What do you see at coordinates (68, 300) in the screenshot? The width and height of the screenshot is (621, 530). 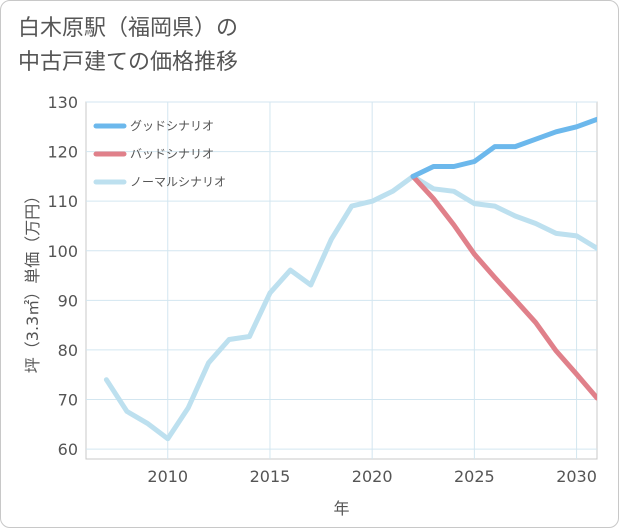 I see `y-tick-label: 90` at bounding box center [68, 300].